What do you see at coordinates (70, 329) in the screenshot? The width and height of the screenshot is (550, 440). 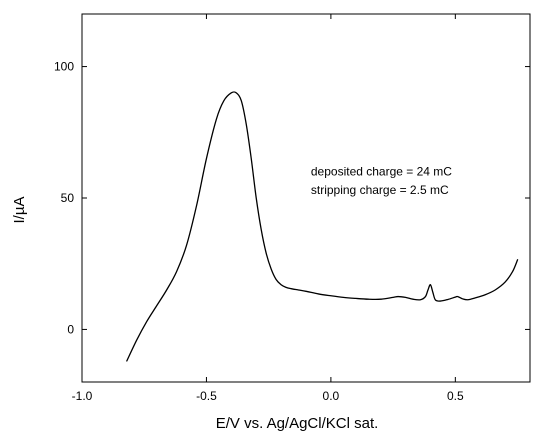 I see `y-tick-label-0: 0` at bounding box center [70, 329].